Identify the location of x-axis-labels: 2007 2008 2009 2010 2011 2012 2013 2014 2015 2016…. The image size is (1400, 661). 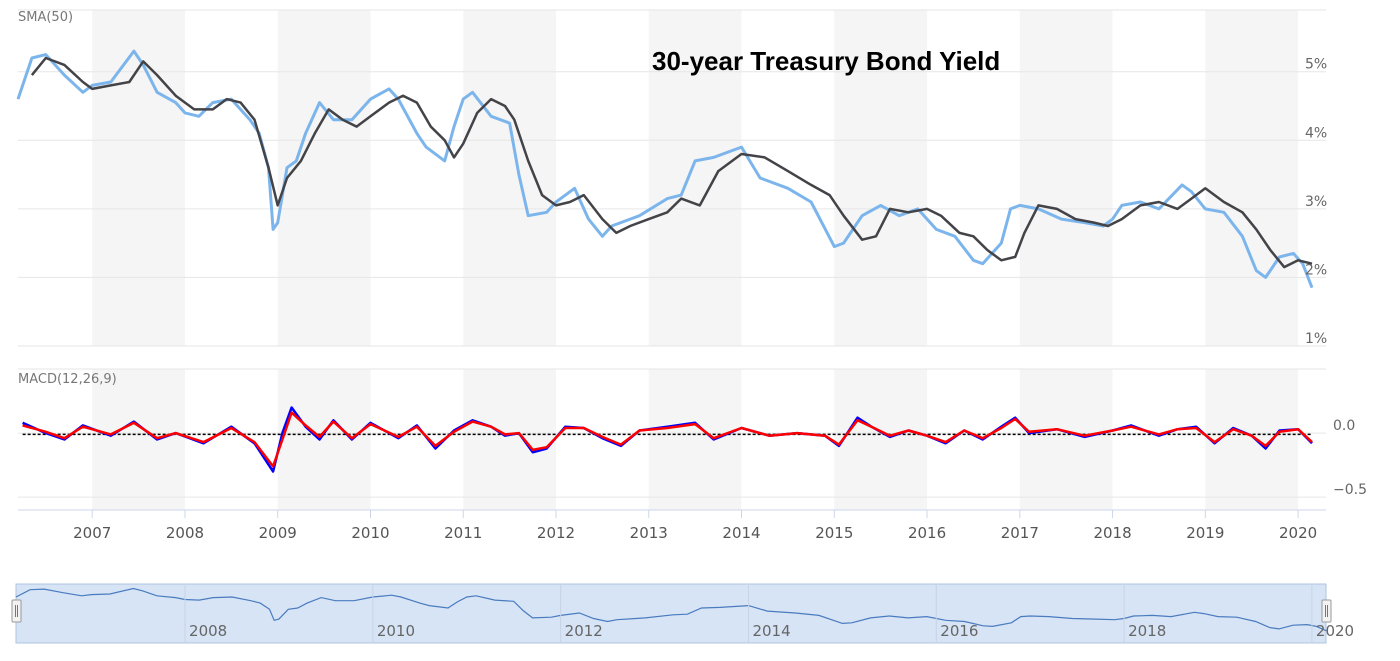
(695, 526).